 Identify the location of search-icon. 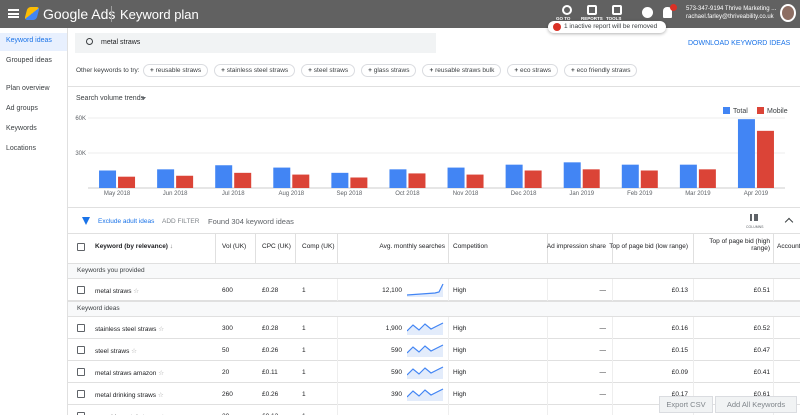
(89, 41).